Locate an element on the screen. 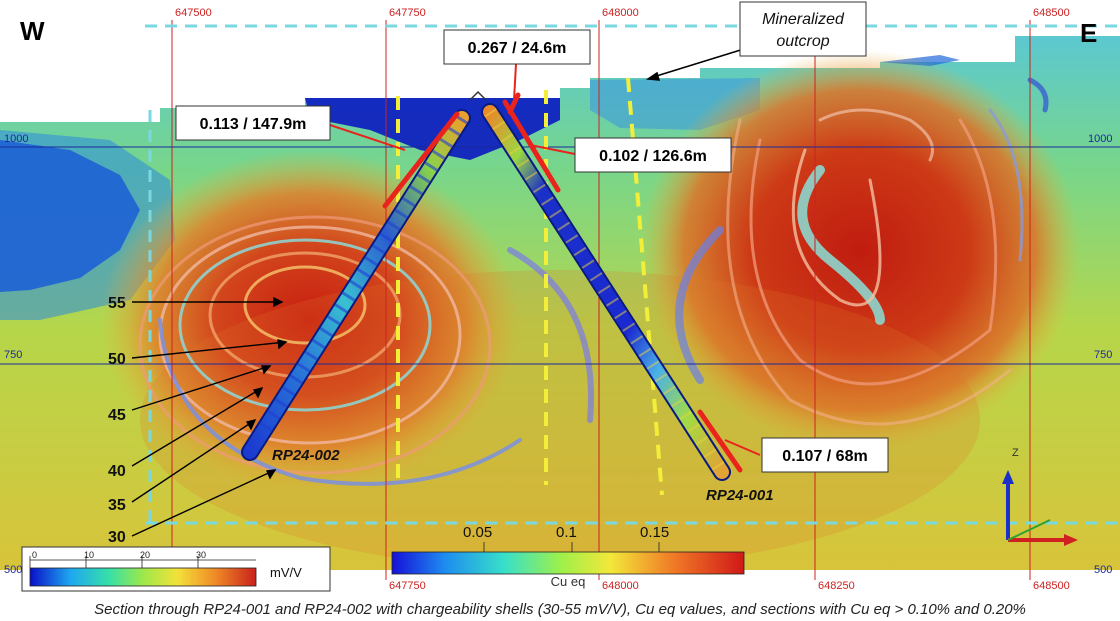 This screenshot has width=1120, height=621. intercept-callout: 0.113 / 147.9m is located at coordinates (253, 123).